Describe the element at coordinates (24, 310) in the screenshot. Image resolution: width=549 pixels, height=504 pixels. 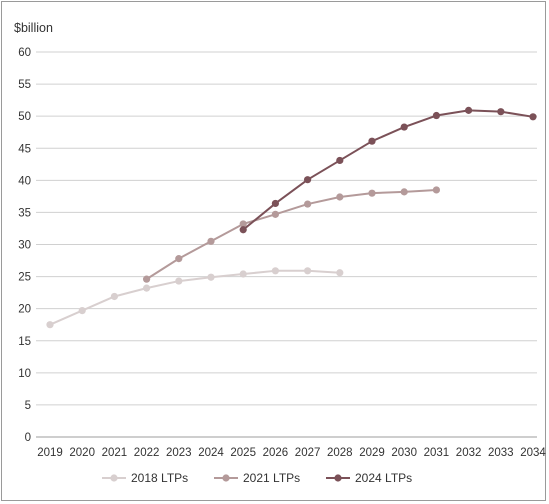
I see `y-tick-label: 20` at that location.